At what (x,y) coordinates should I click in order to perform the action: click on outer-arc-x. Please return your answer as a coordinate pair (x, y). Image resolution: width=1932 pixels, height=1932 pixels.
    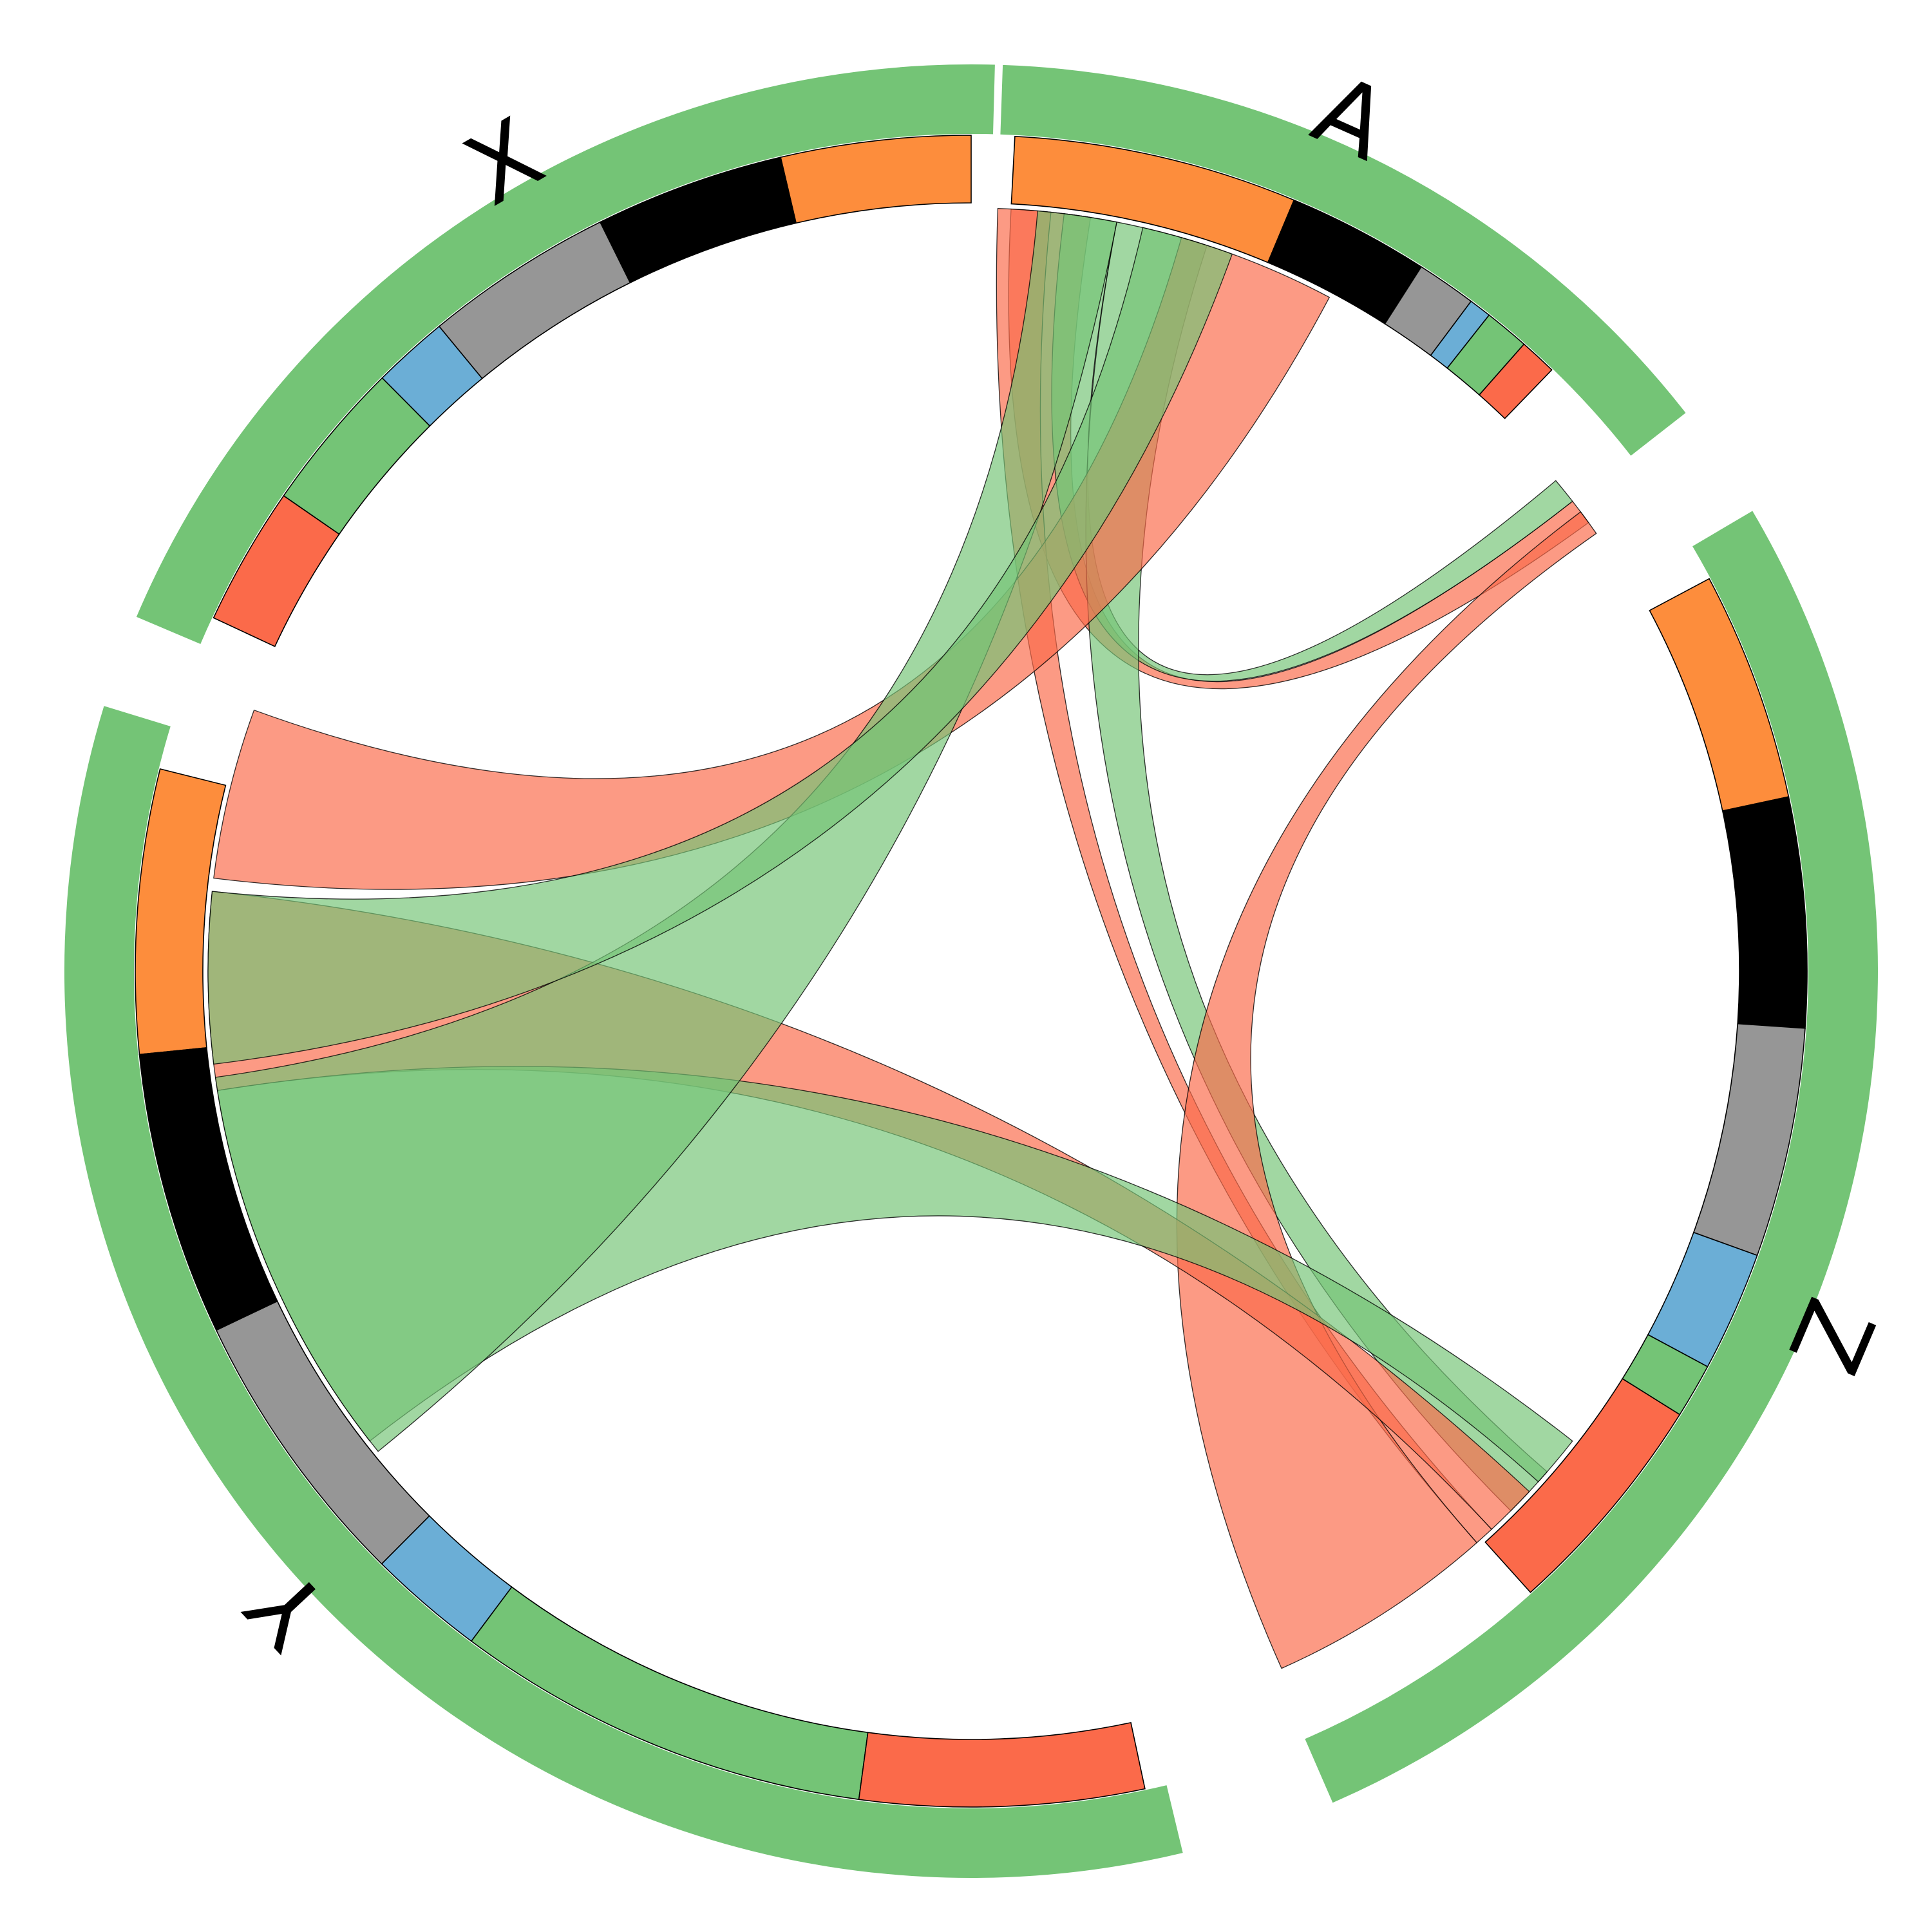
    Looking at the image, I should click on (565, 354).